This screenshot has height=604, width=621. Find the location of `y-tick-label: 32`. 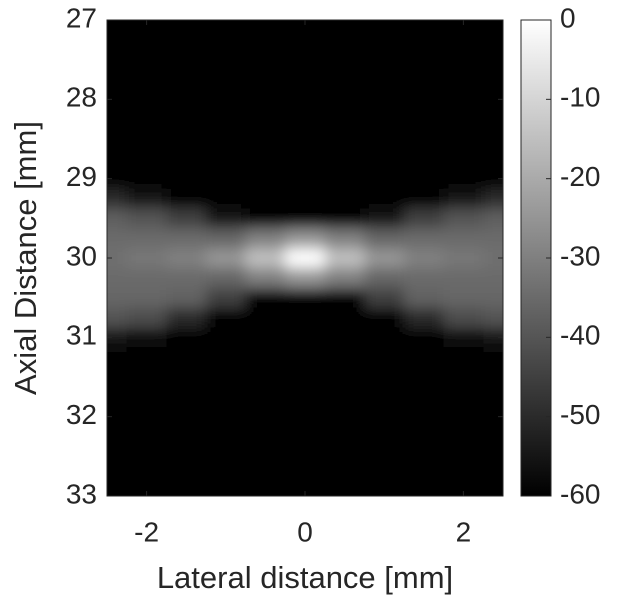

y-tick-label: 32 is located at coordinates (81, 414).